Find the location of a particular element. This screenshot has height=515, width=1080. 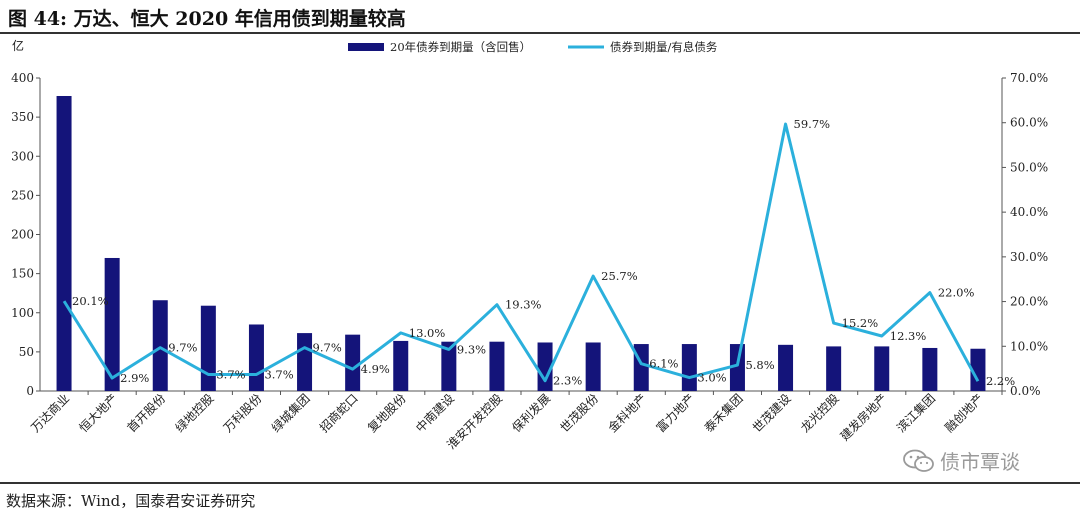

legend-line-label: 债券到期量/有息债务 is located at coordinates (664, 47).